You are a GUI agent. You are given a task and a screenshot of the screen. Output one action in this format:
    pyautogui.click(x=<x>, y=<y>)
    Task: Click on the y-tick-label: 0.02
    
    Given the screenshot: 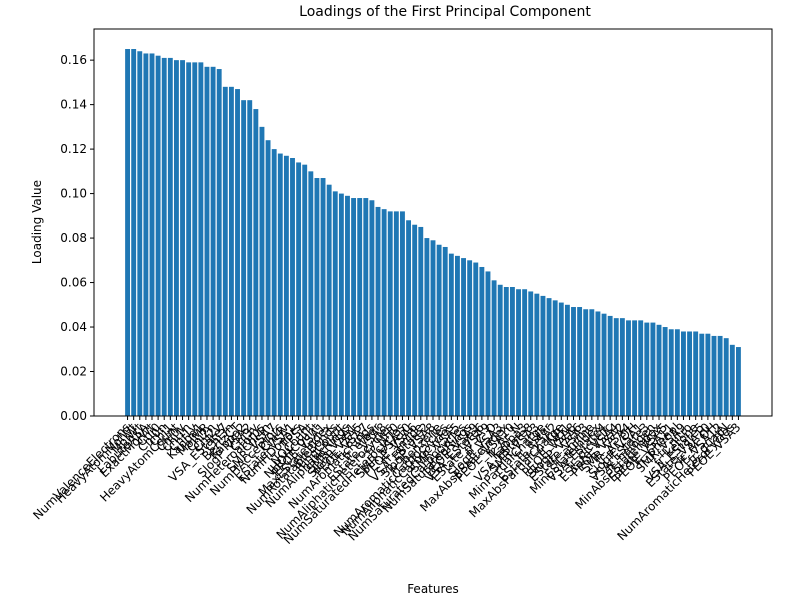 What is the action you would take?
    pyautogui.click(x=73, y=372)
    